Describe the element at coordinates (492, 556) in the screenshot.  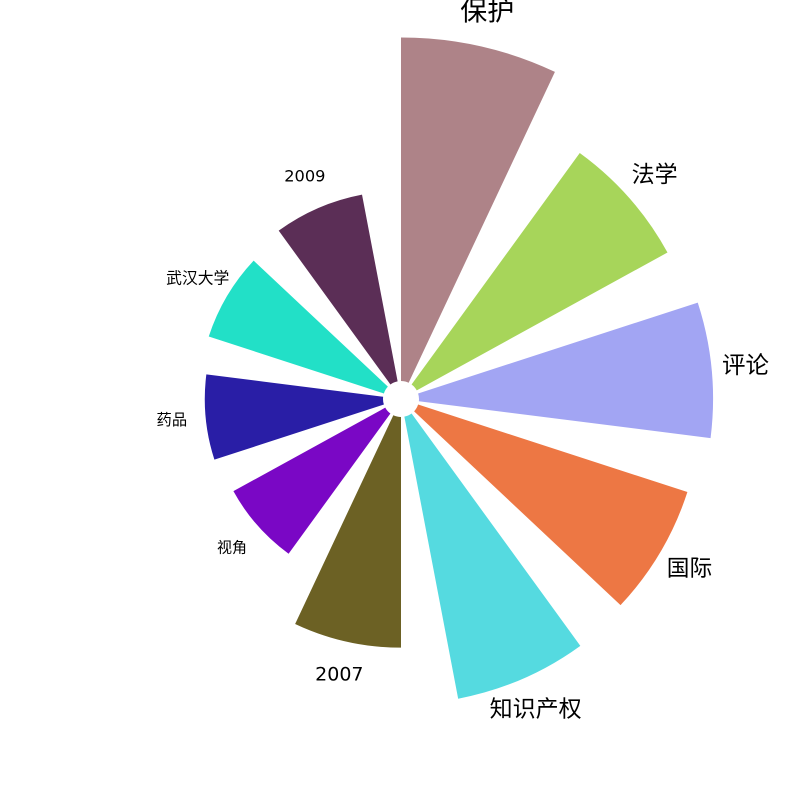
I see `bar-知识产权` at that location.